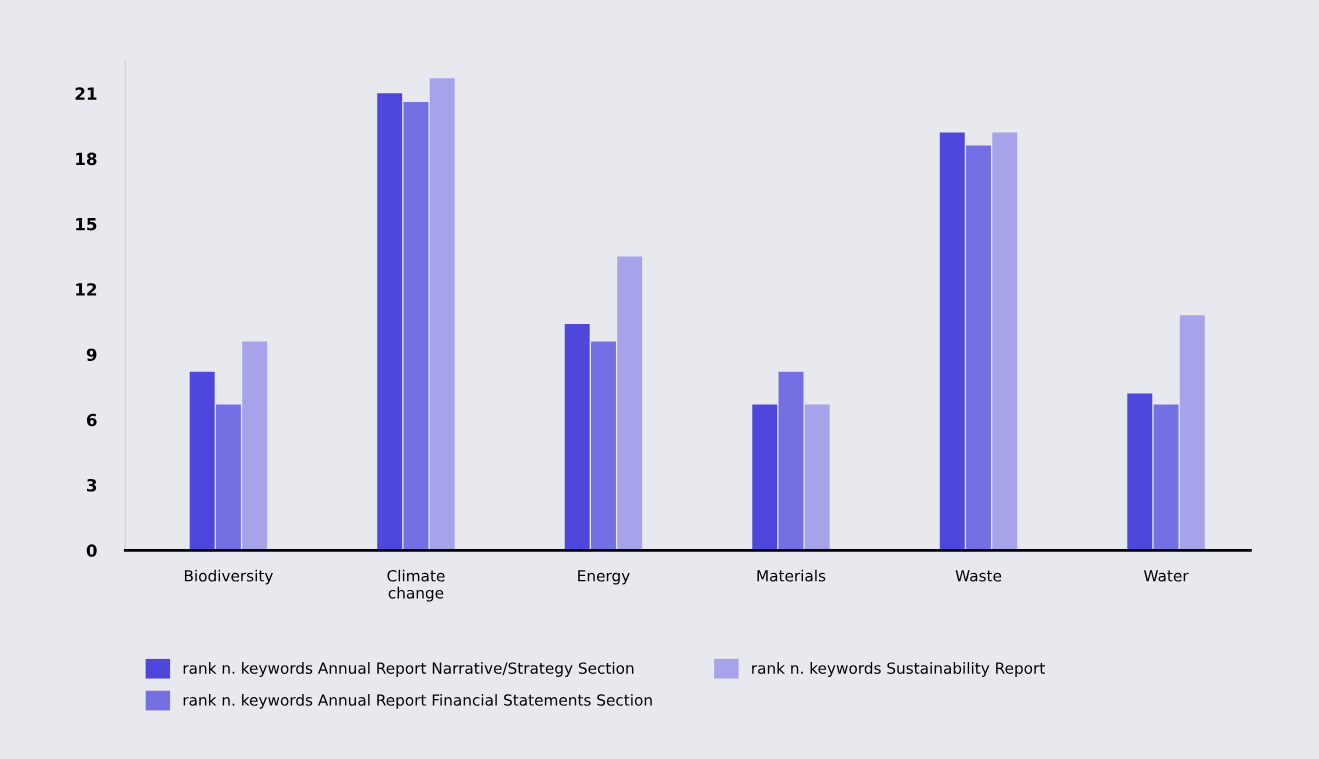  What do you see at coordinates (86, 289) in the screenshot?
I see `y-tick-label: 12` at bounding box center [86, 289].